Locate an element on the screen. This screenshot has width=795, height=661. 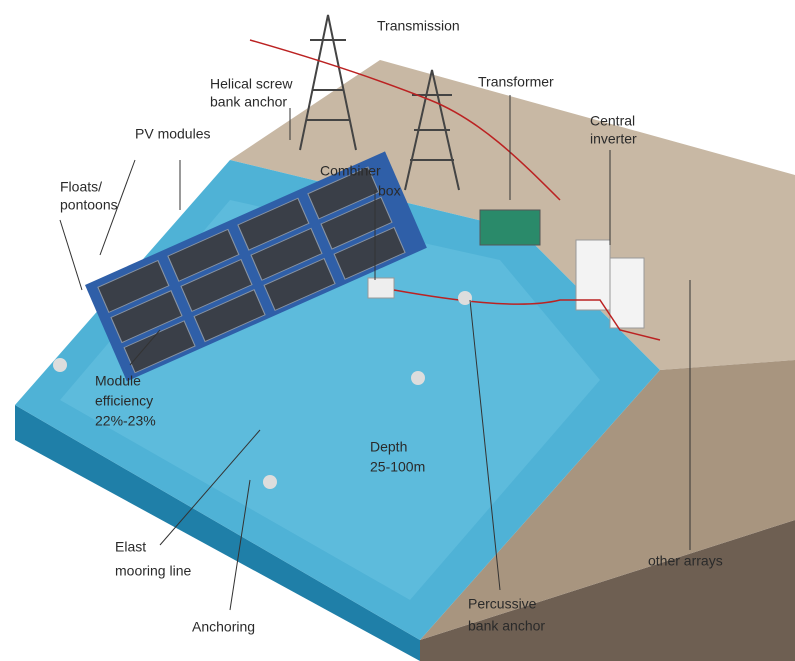
label: mooring line is located at coordinates (153, 571).